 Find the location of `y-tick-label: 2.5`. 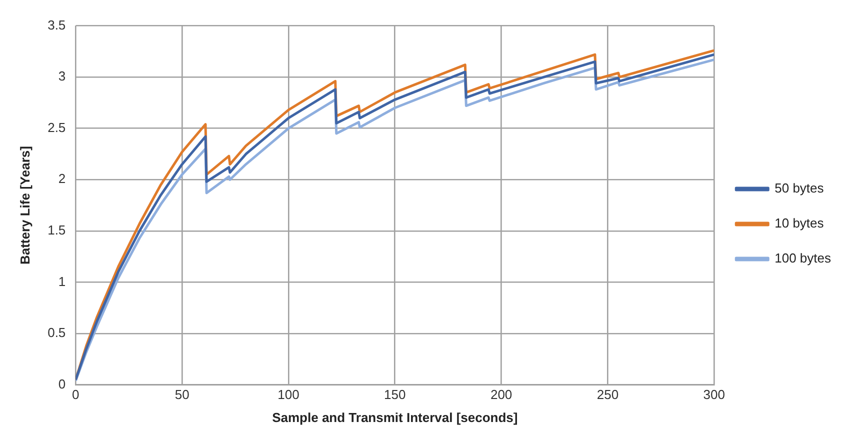

y-tick-label: 2.5 is located at coordinates (57, 127).